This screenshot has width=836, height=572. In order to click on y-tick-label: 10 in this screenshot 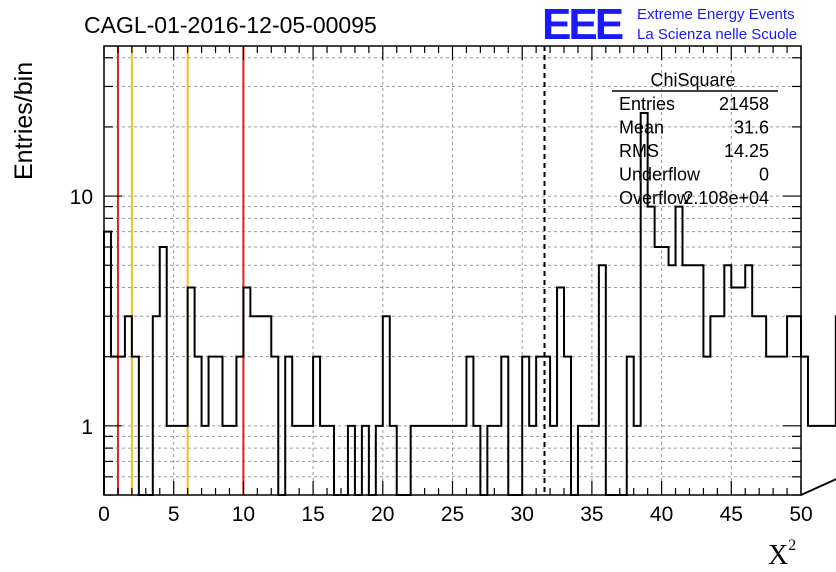, I will do `click(81, 197)`.